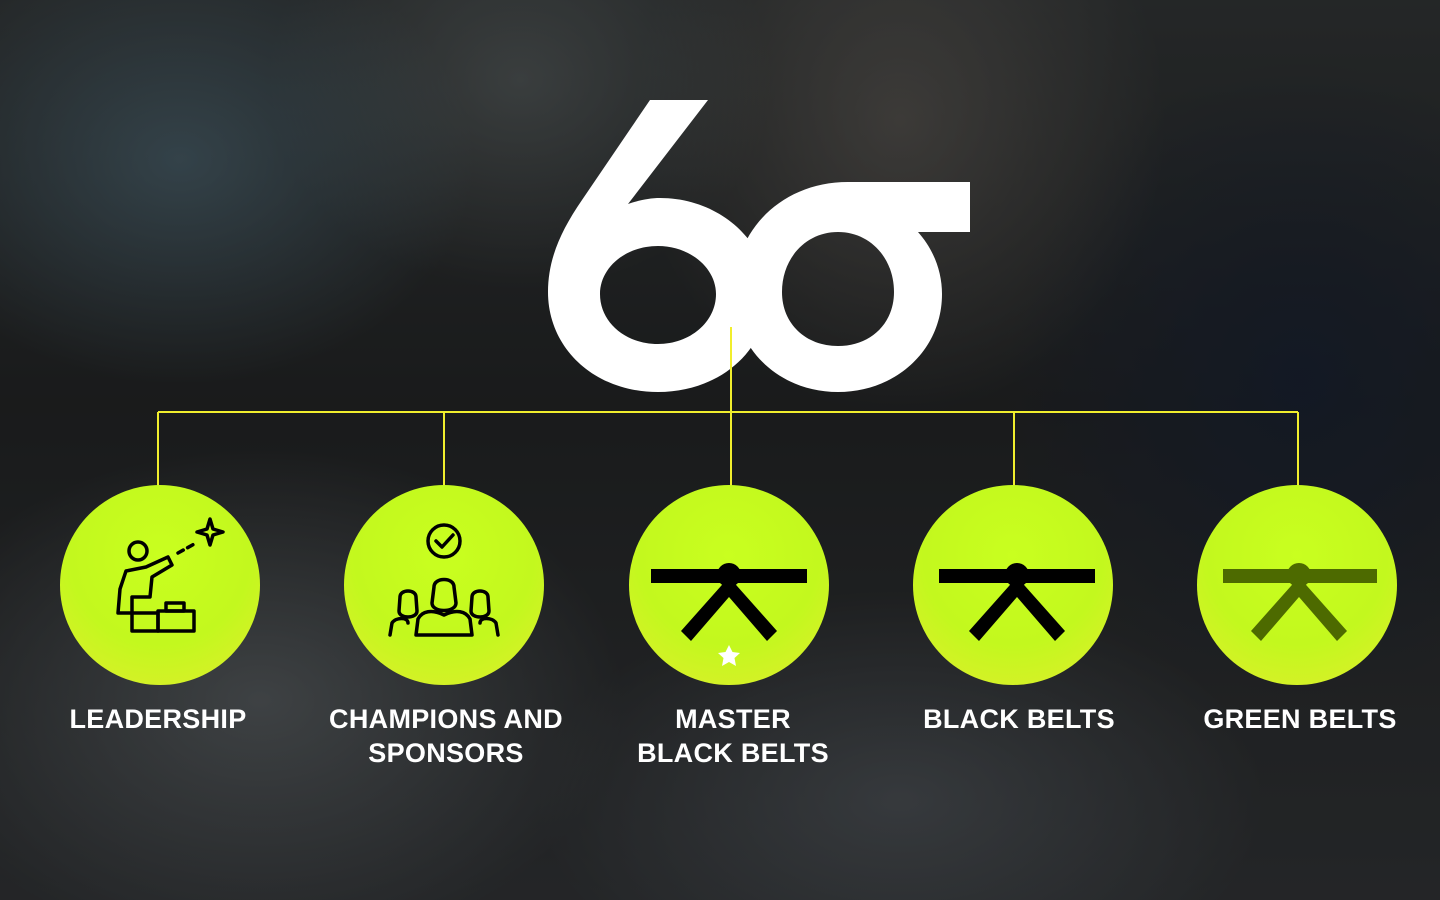 Image resolution: width=1440 pixels, height=900 pixels. I want to click on label-line-2: BLACK BELTS, so click(733, 753).